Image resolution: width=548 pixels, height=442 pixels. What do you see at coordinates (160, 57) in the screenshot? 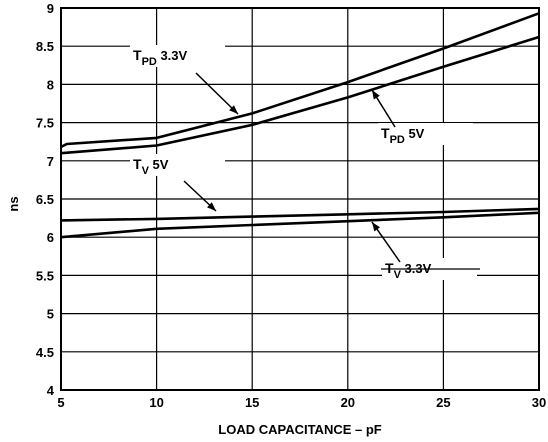
I see `series-label-0: TPD 3.3V` at bounding box center [160, 57].